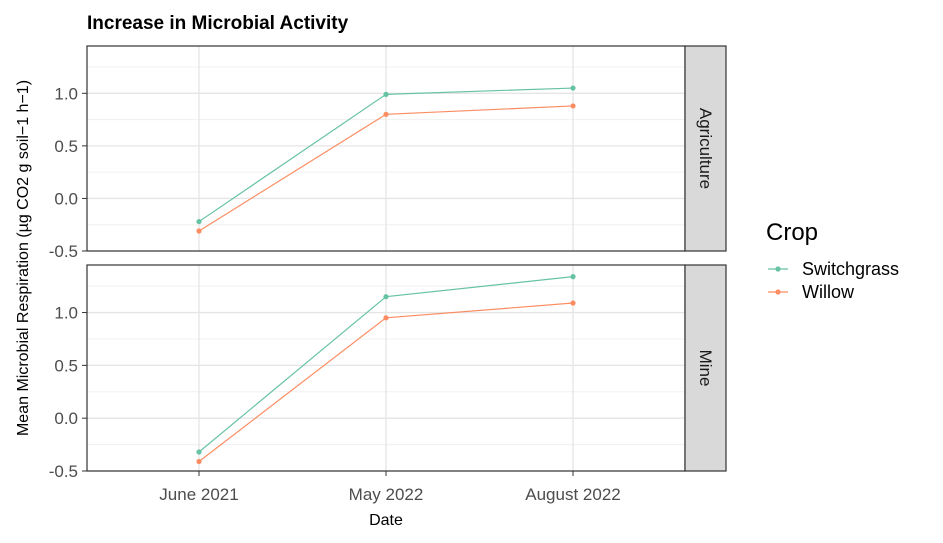  What do you see at coordinates (572, 494) in the screenshot?
I see `x-tick-label: August 2022` at bounding box center [572, 494].